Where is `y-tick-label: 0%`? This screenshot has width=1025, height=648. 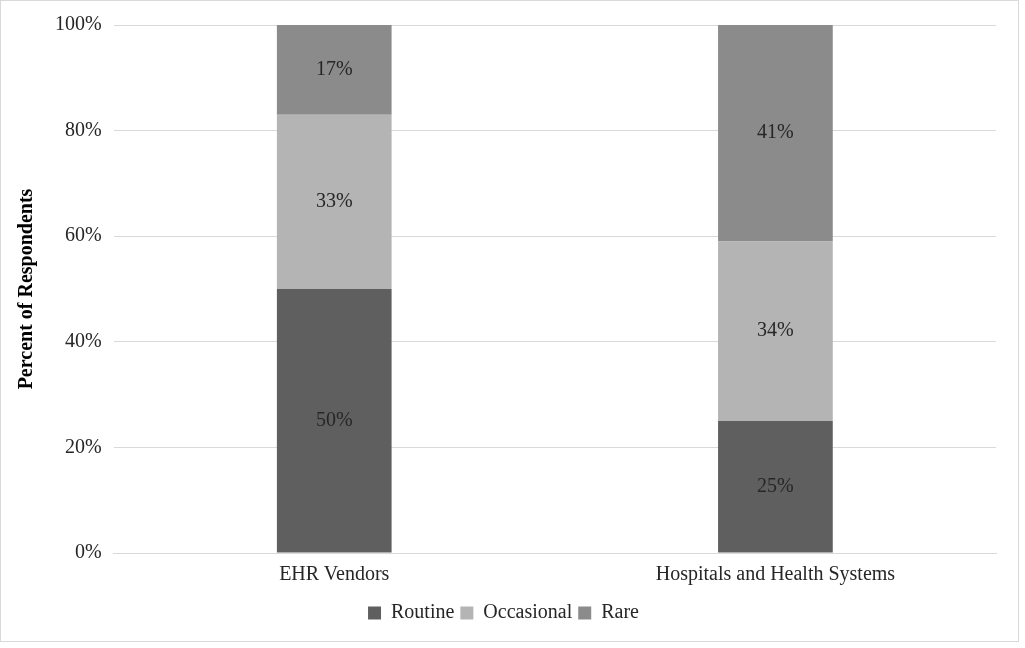 y-tick-label: 0% is located at coordinates (88, 551).